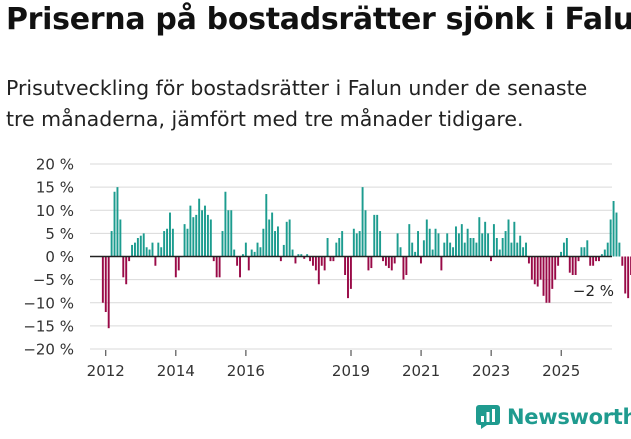  What do you see at coordinates (176, 371) in the screenshot?
I see `x-tick-label: 2014` at bounding box center [176, 371].